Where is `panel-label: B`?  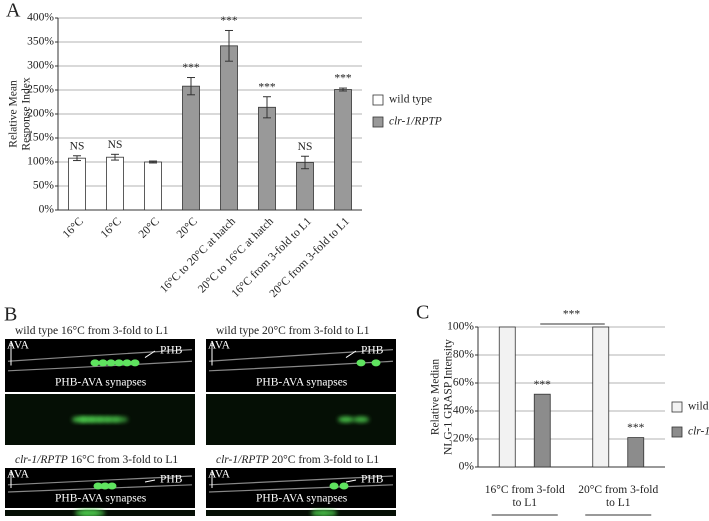
panel-label: B is located at coordinates (10, 315).